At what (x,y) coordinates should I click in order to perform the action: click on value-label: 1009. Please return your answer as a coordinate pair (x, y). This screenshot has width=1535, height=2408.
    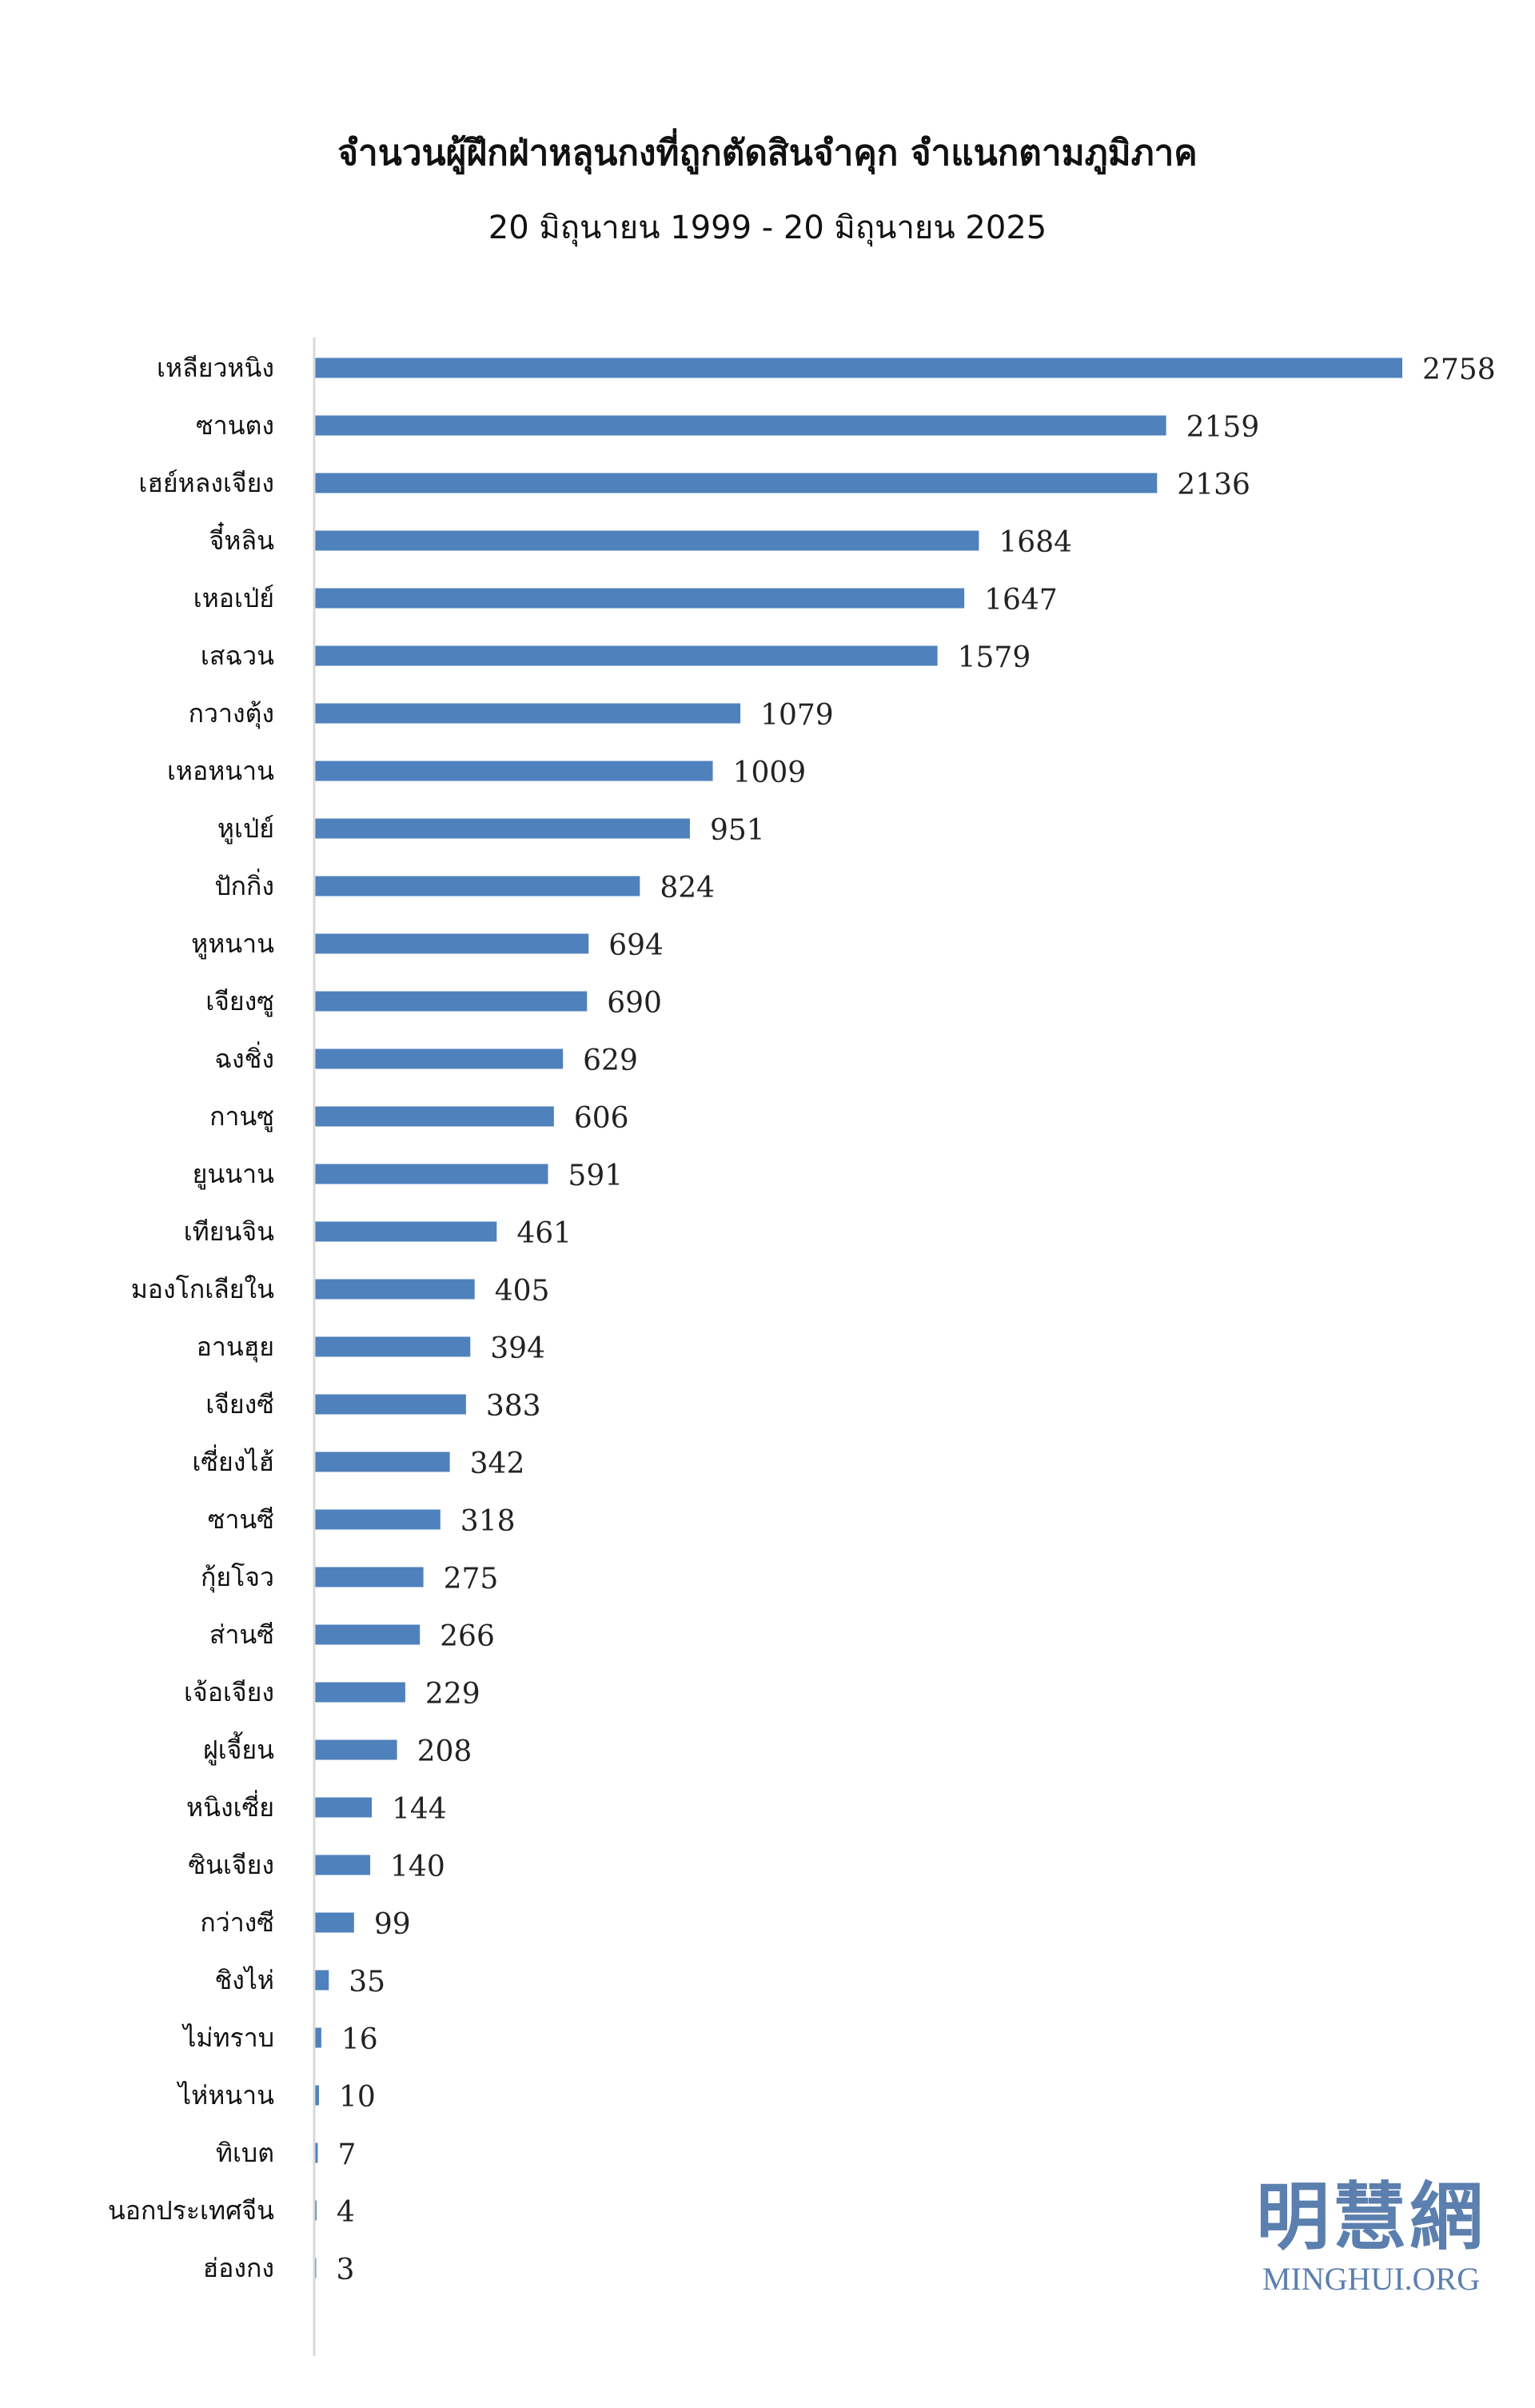
    Looking at the image, I should click on (770, 773).